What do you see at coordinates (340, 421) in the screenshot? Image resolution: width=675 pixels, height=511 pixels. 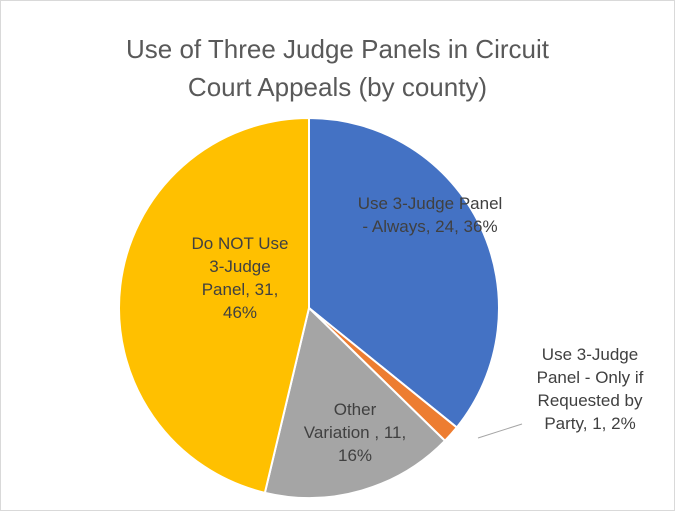 I see `label-category: Other Variation` at bounding box center [340, 421].